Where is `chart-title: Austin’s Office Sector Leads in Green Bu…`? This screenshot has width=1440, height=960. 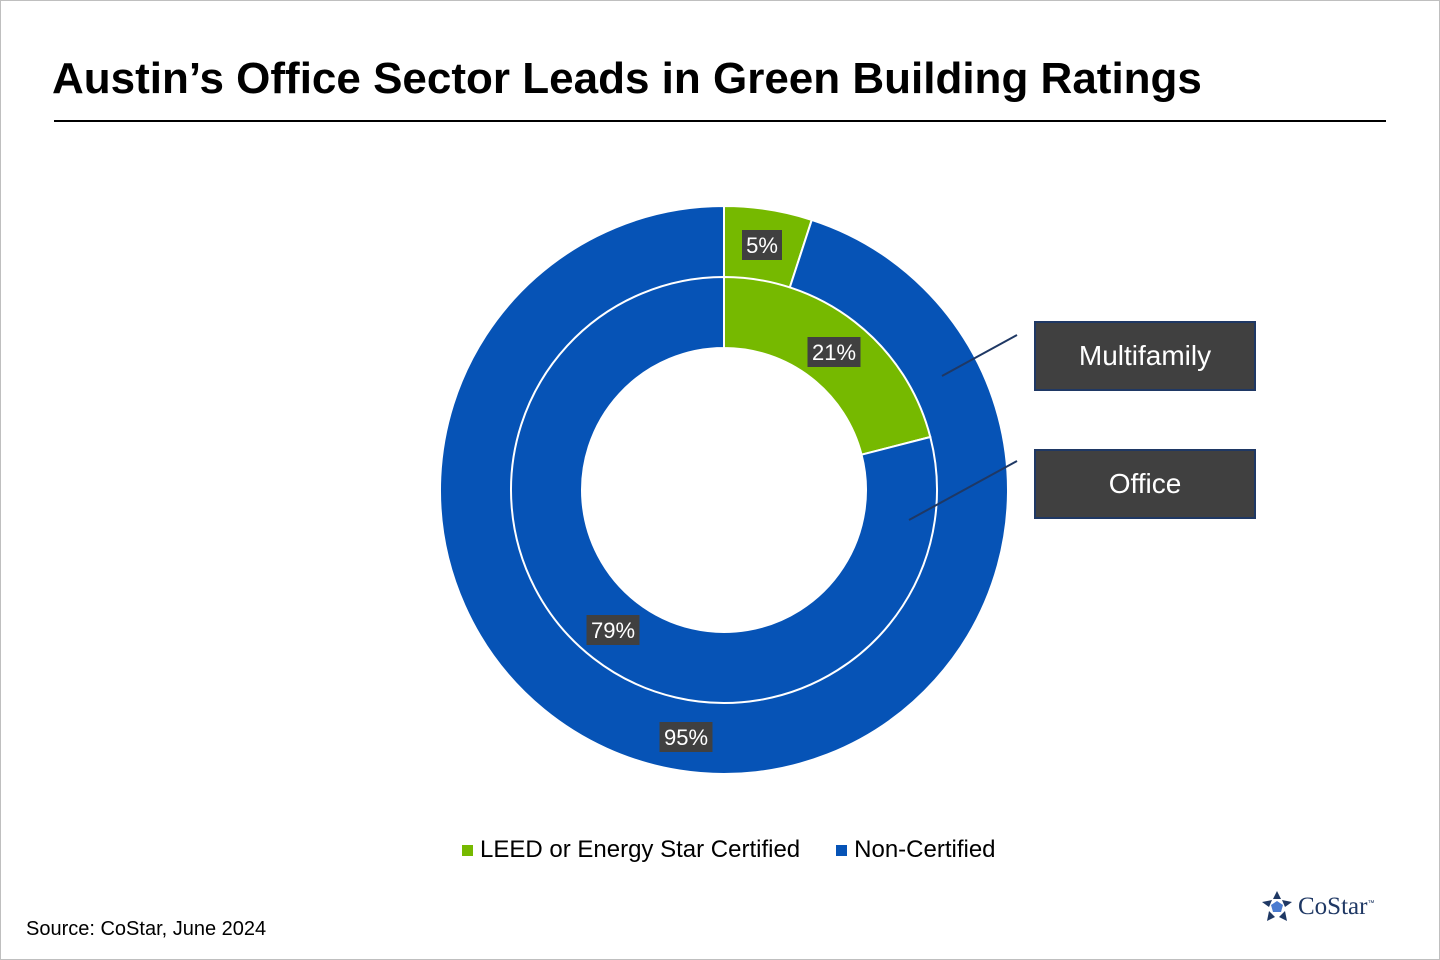 chart-title: Austin’s Office Sector Leads in Green Bu… is located at coordinates (627, 78).